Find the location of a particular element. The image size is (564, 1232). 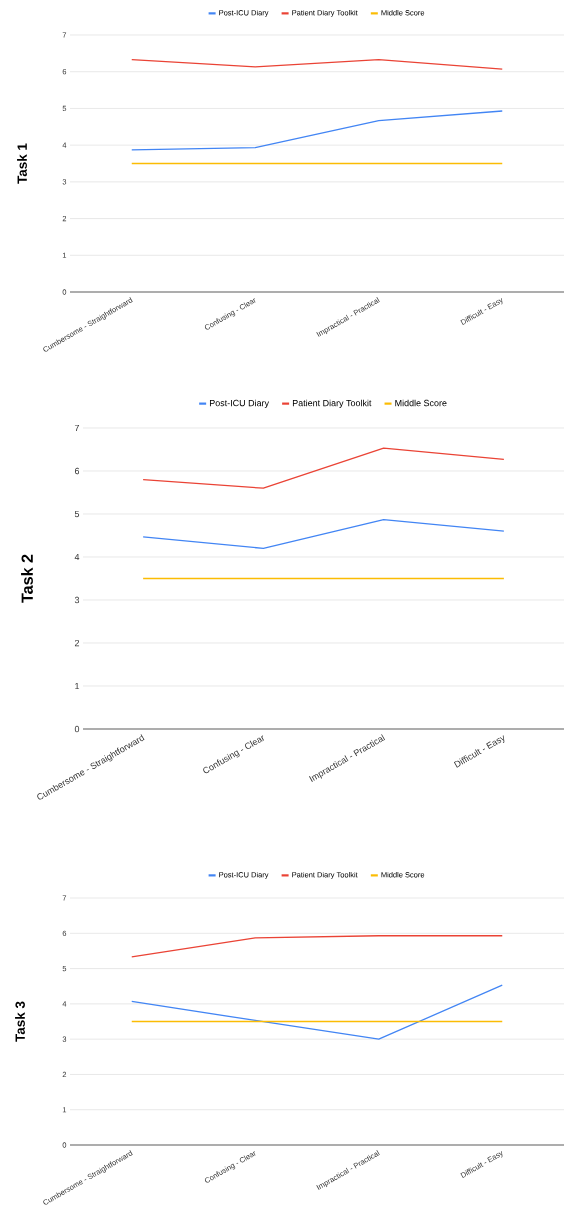

y-tick-label: 1 is located at coordinates (77, 686).